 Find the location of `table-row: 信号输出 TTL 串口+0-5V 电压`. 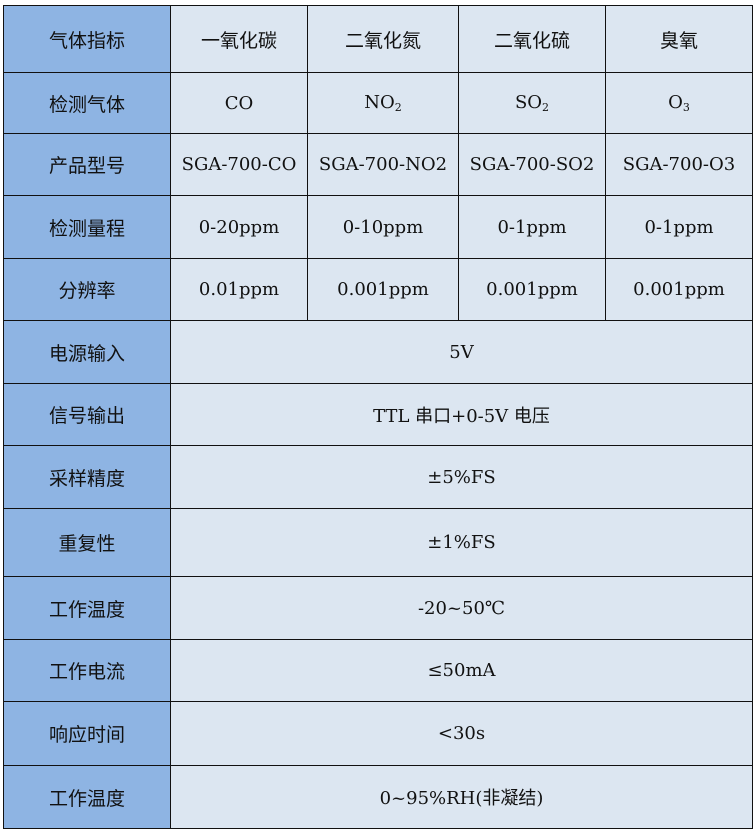

table-row: 信号输出 TTL 串口+0-5V 电压 is located at coordinates (378, 414).